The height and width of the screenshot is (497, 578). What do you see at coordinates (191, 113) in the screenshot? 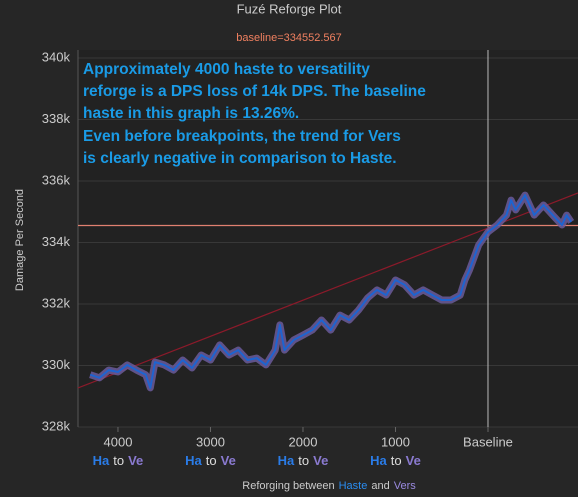
I see `annotation: haste in this graph is 13.26%.` at bounding box center [191, 113].